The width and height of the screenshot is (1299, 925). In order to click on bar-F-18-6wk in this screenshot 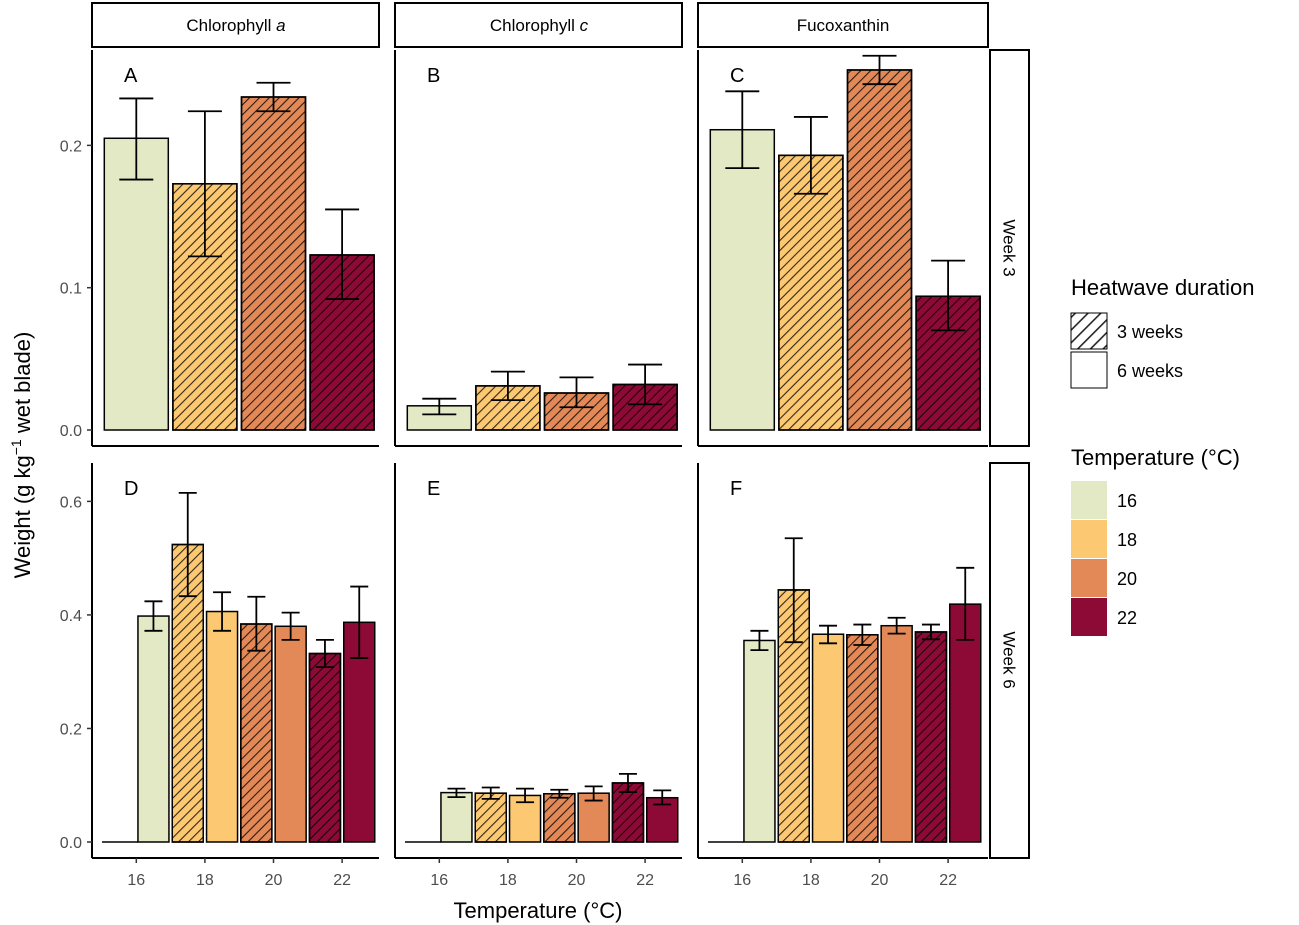, I will do `click(828, 733)`.